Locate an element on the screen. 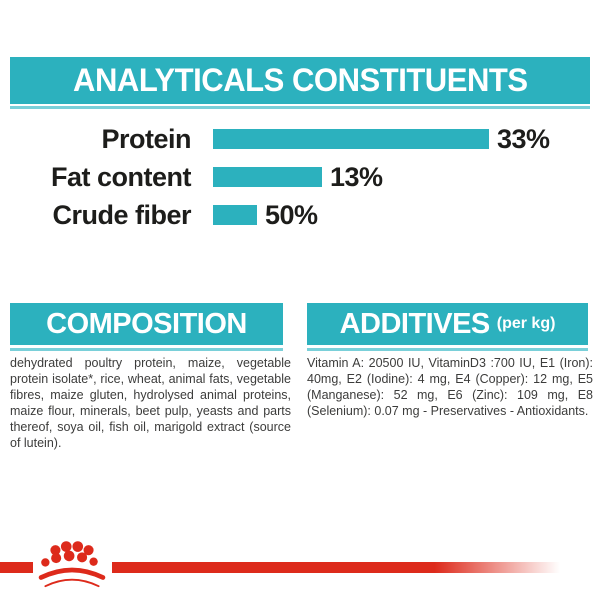 This screenshot has width=600, height=600. analyticals-header-band: ANALYTICALS CONSTITUENTS is located at coordinates (300, 80).